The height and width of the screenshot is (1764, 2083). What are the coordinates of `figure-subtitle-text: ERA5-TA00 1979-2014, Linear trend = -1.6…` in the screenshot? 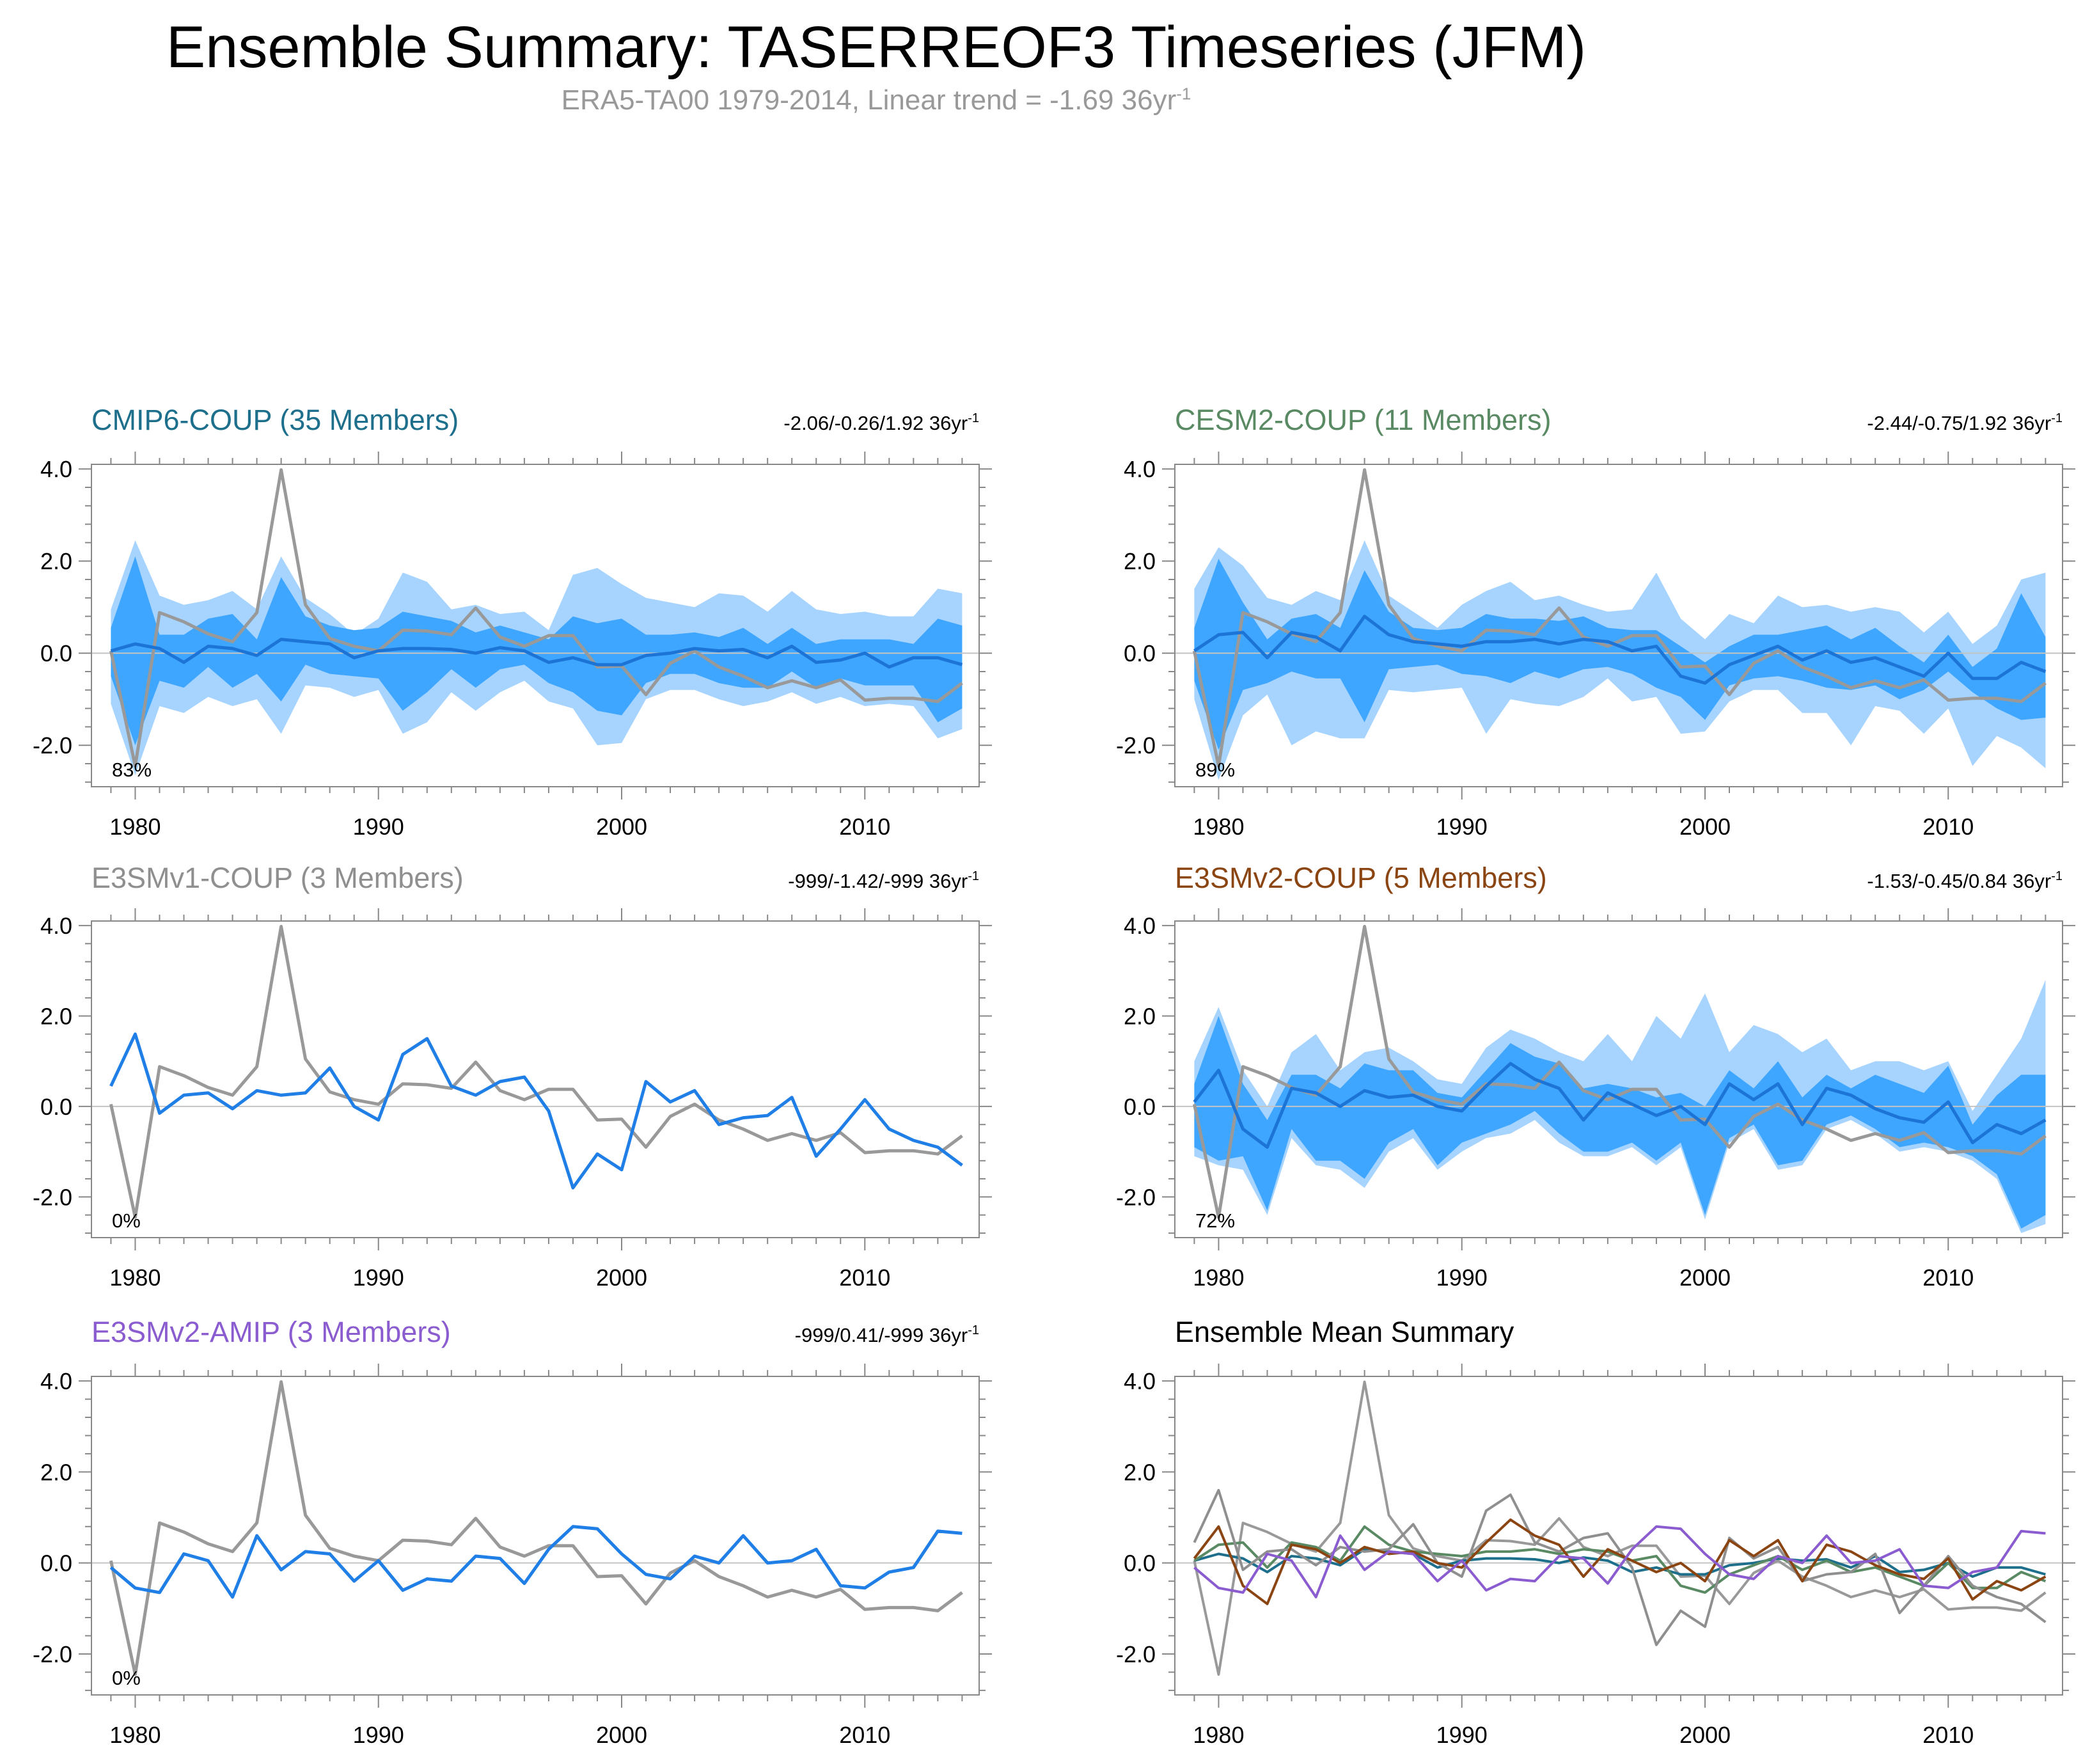 It's located at (869, 100).